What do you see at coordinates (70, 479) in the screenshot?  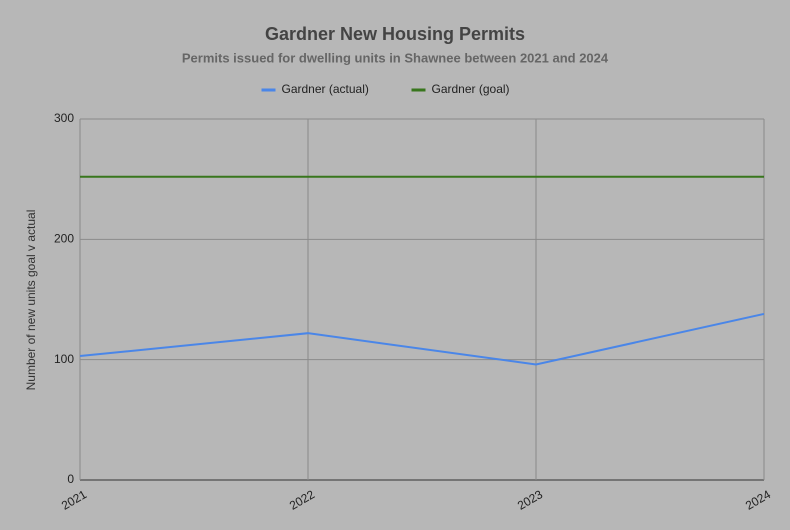 I see `y-tick-label: 0` at bounding box center [70, 479].